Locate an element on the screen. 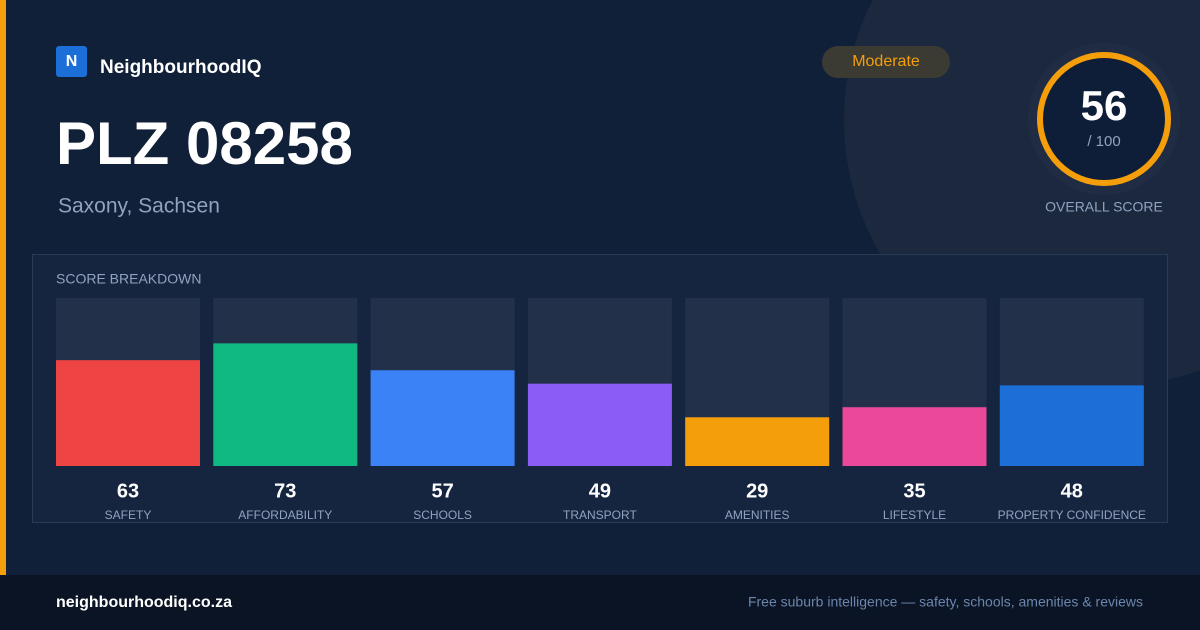  category-label: SAFETY is located at coordinates (128, 515).